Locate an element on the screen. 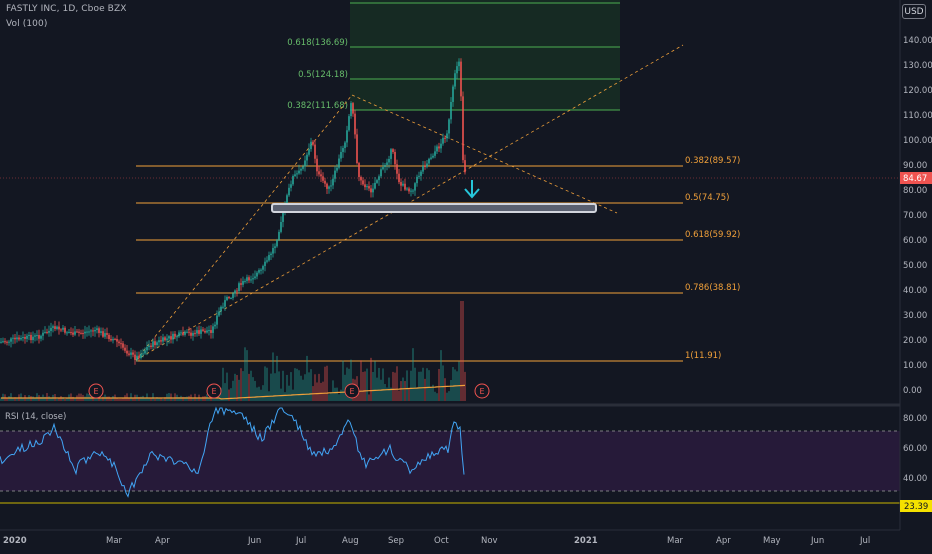  fib-lower-label-0618: 0.618(59.92) is located at coordinates (712, 235).